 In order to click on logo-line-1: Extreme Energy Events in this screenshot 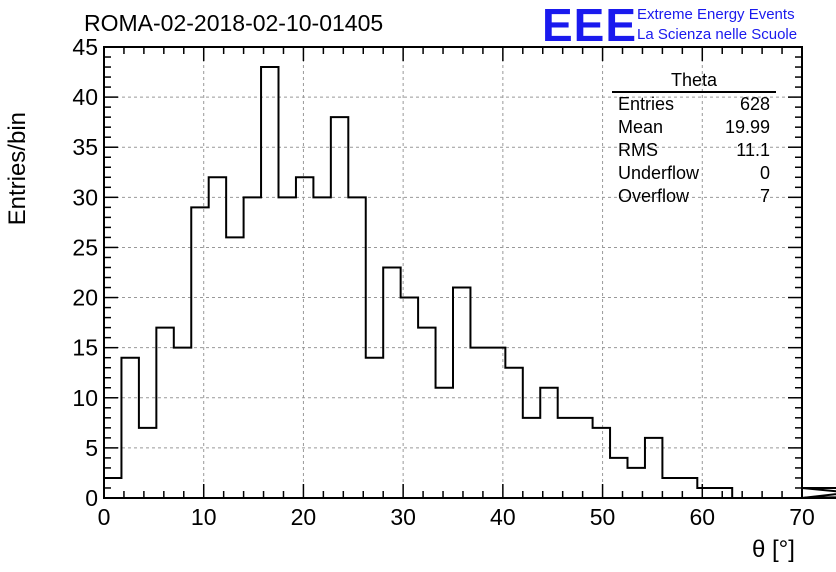, I will do `click(716, 14)`.